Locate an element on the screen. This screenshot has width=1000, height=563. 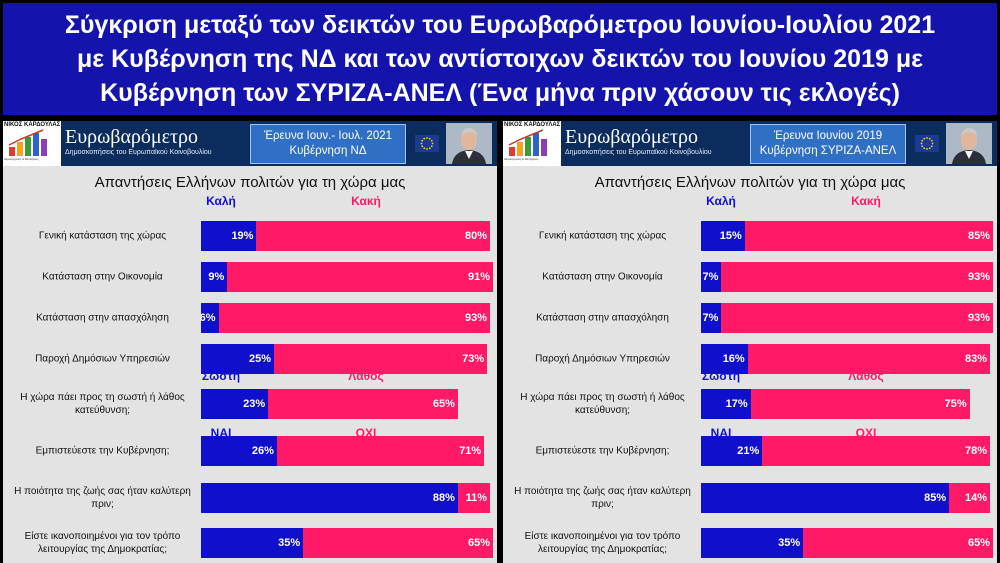
logo-bars-icon is located at coordinates (27, 142).